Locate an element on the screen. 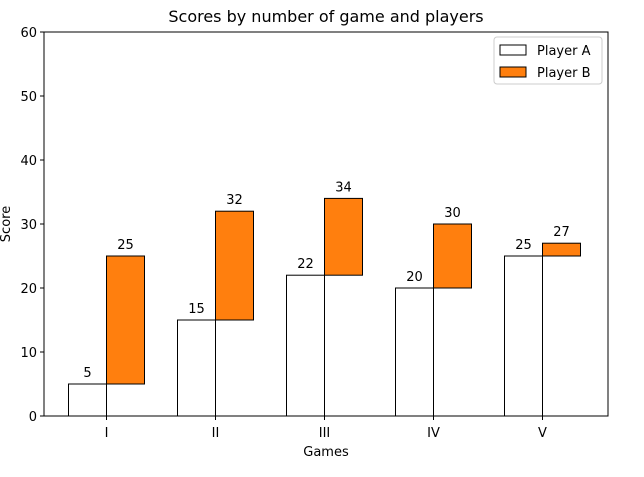 The height and width of the screenshot is (477, 644). y-tick-label: 30 is located at coordinates (28, 225).